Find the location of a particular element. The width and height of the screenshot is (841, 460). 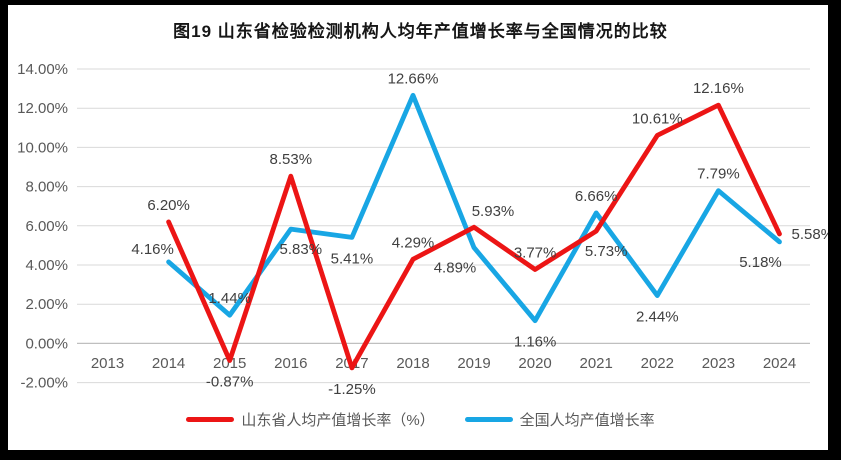

data-label-shandong: -1.25% is located at coordinates (352, 389).